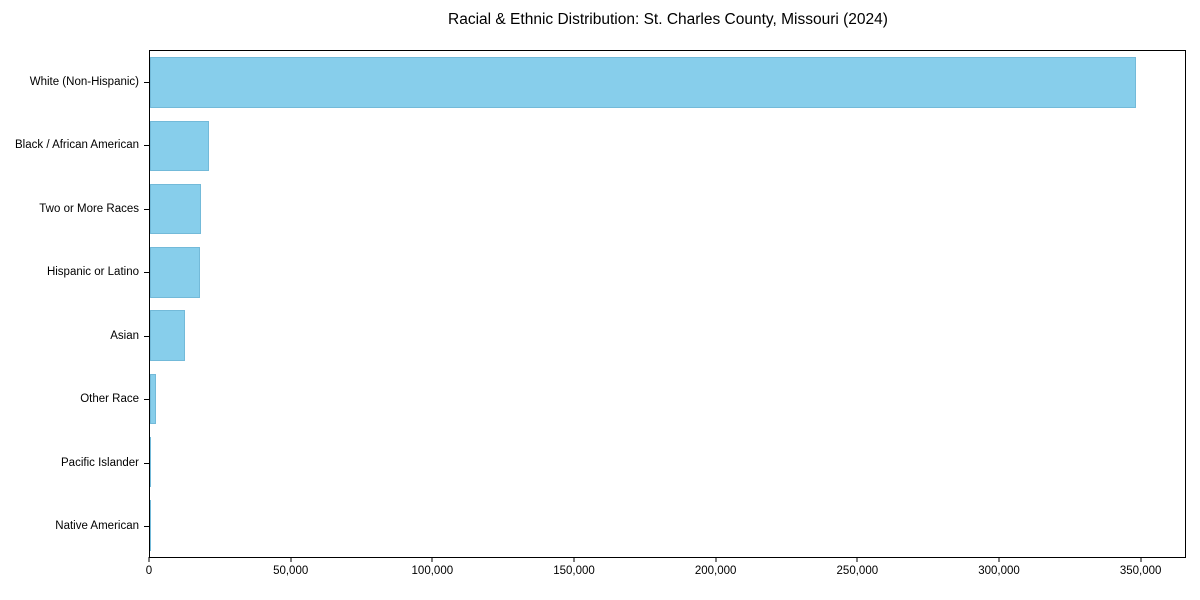 The height and width of the screenshot is (600, 1200). Describe the element at coordinates (291, 571) in the screenshot. I see `x-tick-label: 50,000` at that location.